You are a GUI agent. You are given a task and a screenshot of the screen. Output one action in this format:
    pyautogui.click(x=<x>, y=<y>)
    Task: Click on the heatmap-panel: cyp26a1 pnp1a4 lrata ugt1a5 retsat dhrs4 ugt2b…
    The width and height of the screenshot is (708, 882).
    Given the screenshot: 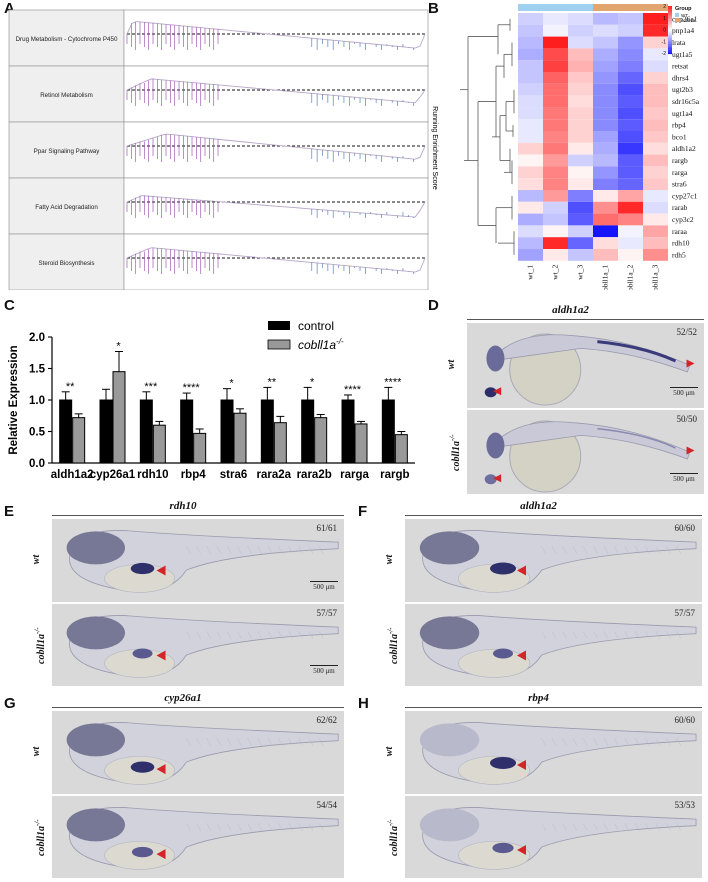 What is the action you would take?
    pyautogui.click(x=580, y=147)
    